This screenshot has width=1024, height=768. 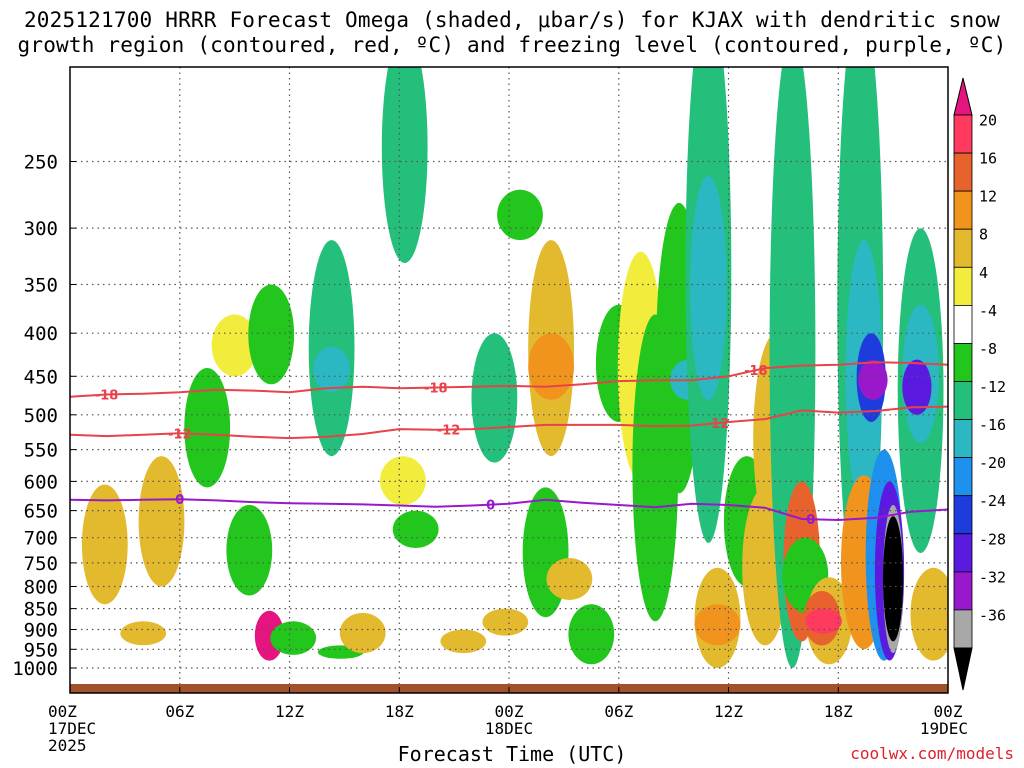 What do you see at coordinates (728, 711) in the screenshot?
I see `x-tick-label-36-0: 12Z` at bounding box center [728, 711].